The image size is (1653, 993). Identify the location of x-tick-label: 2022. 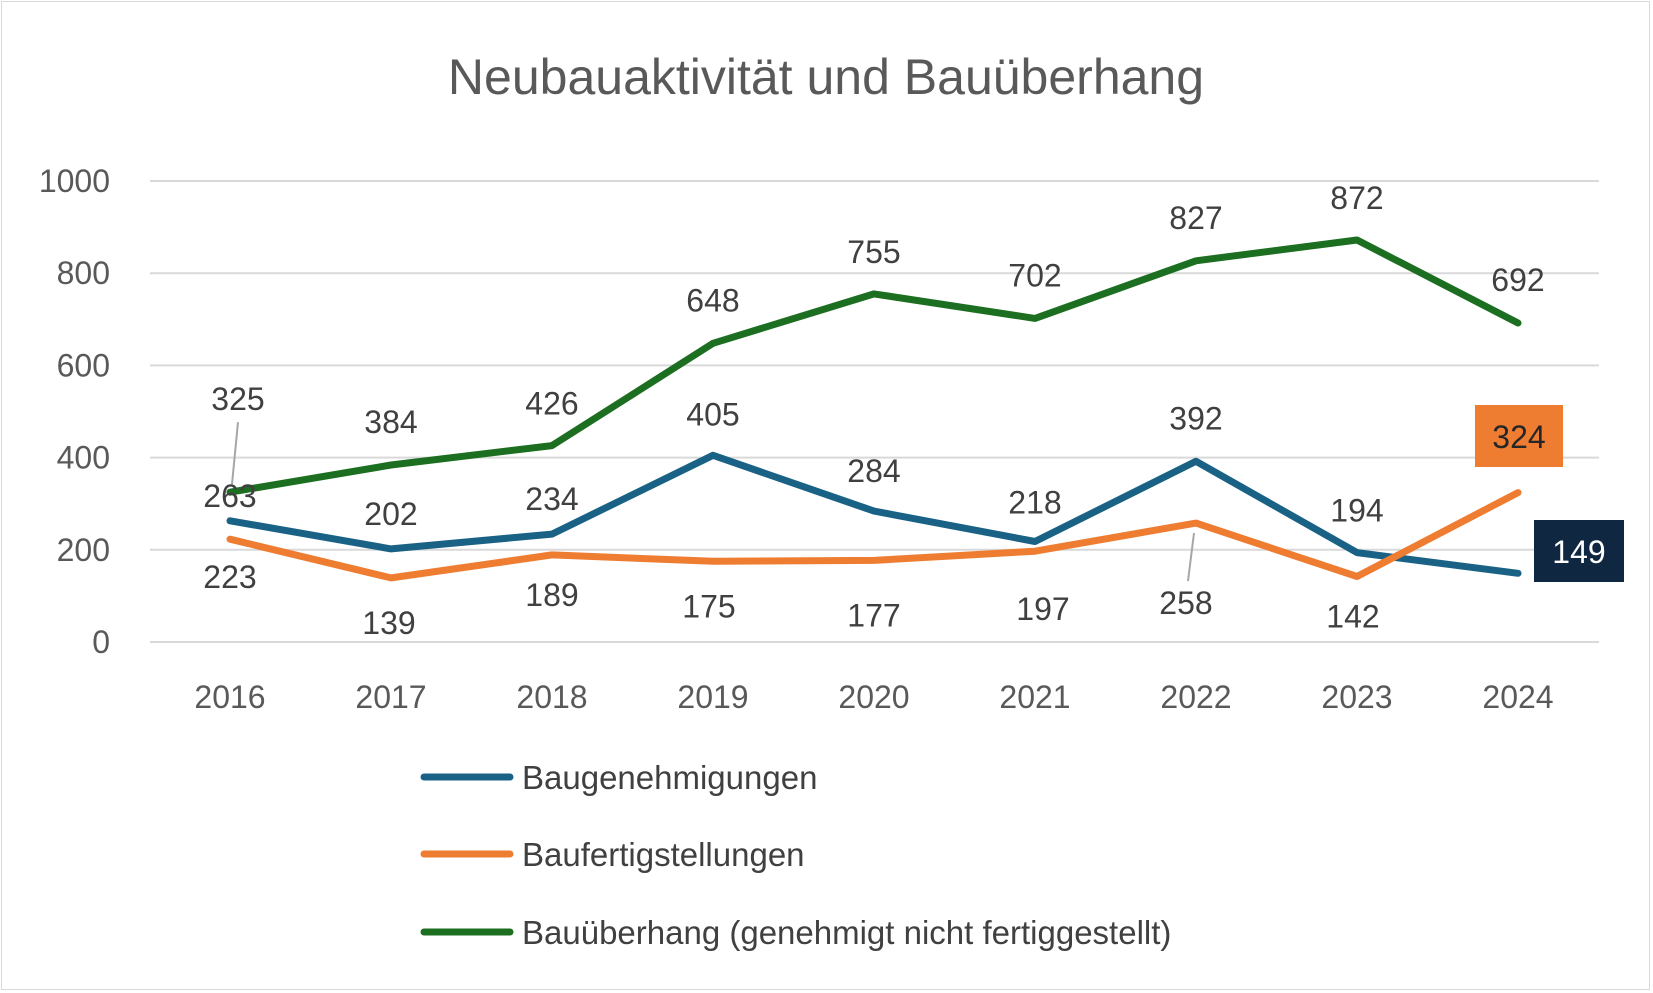
(1195, 697).